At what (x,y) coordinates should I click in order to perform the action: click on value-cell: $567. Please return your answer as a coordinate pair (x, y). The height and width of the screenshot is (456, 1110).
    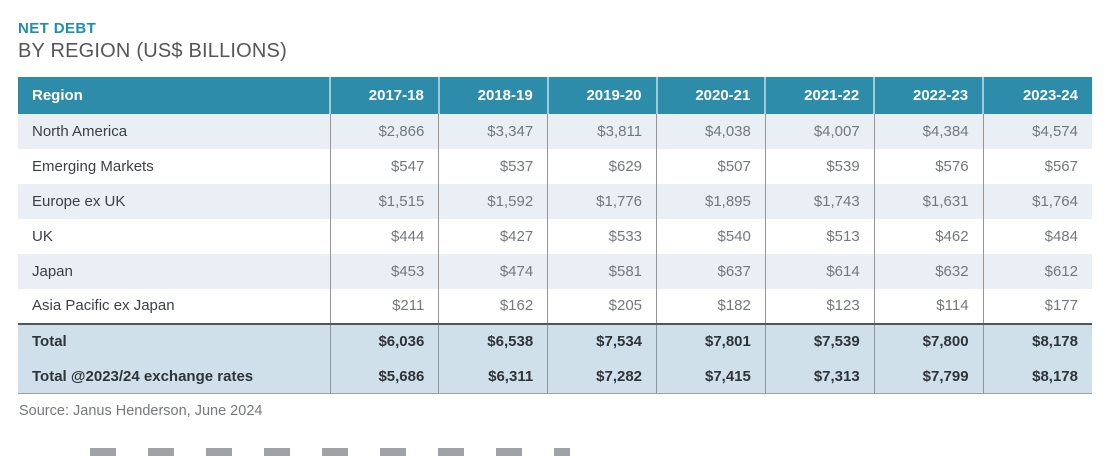
    Looking at the image, I should click on (1037, 166).